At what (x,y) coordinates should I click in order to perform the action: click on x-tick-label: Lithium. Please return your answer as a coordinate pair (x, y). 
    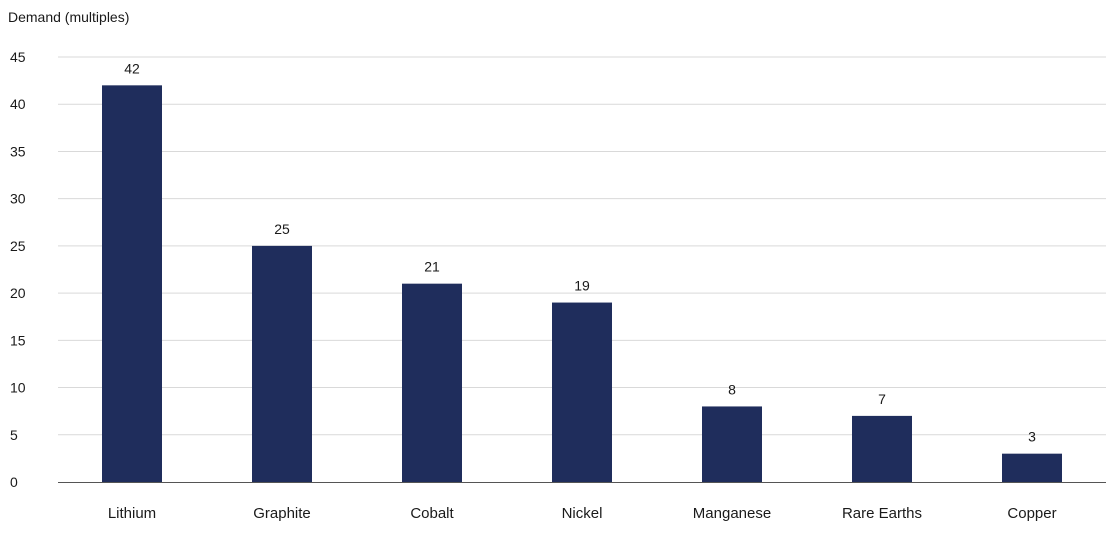
    Looking at the image, I should click on (132, 513).